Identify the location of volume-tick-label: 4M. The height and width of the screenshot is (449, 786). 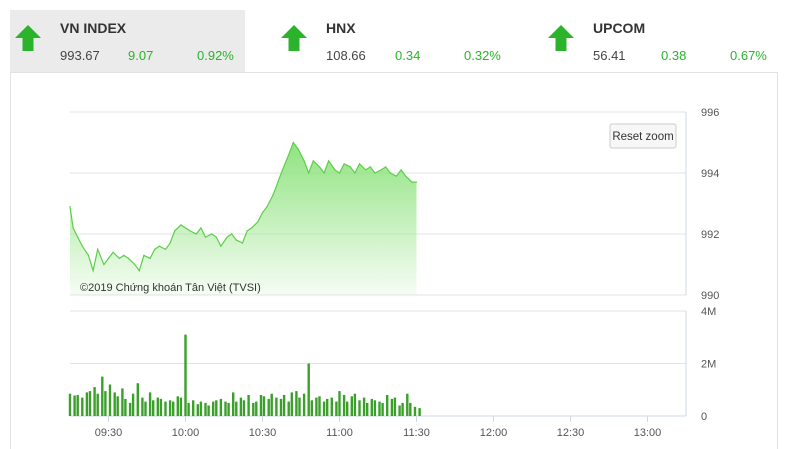
(708, 312).